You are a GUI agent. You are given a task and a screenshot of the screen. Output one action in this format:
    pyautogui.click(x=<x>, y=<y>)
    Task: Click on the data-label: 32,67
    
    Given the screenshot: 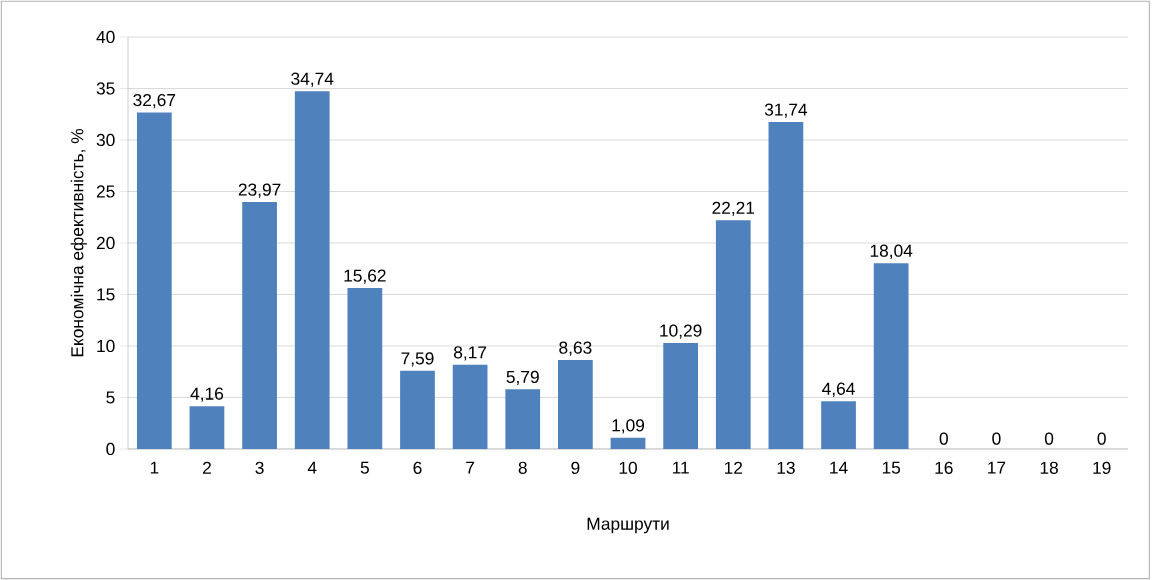 What is the action you would take?
    pyautogui.click(x=154, y=101)
    